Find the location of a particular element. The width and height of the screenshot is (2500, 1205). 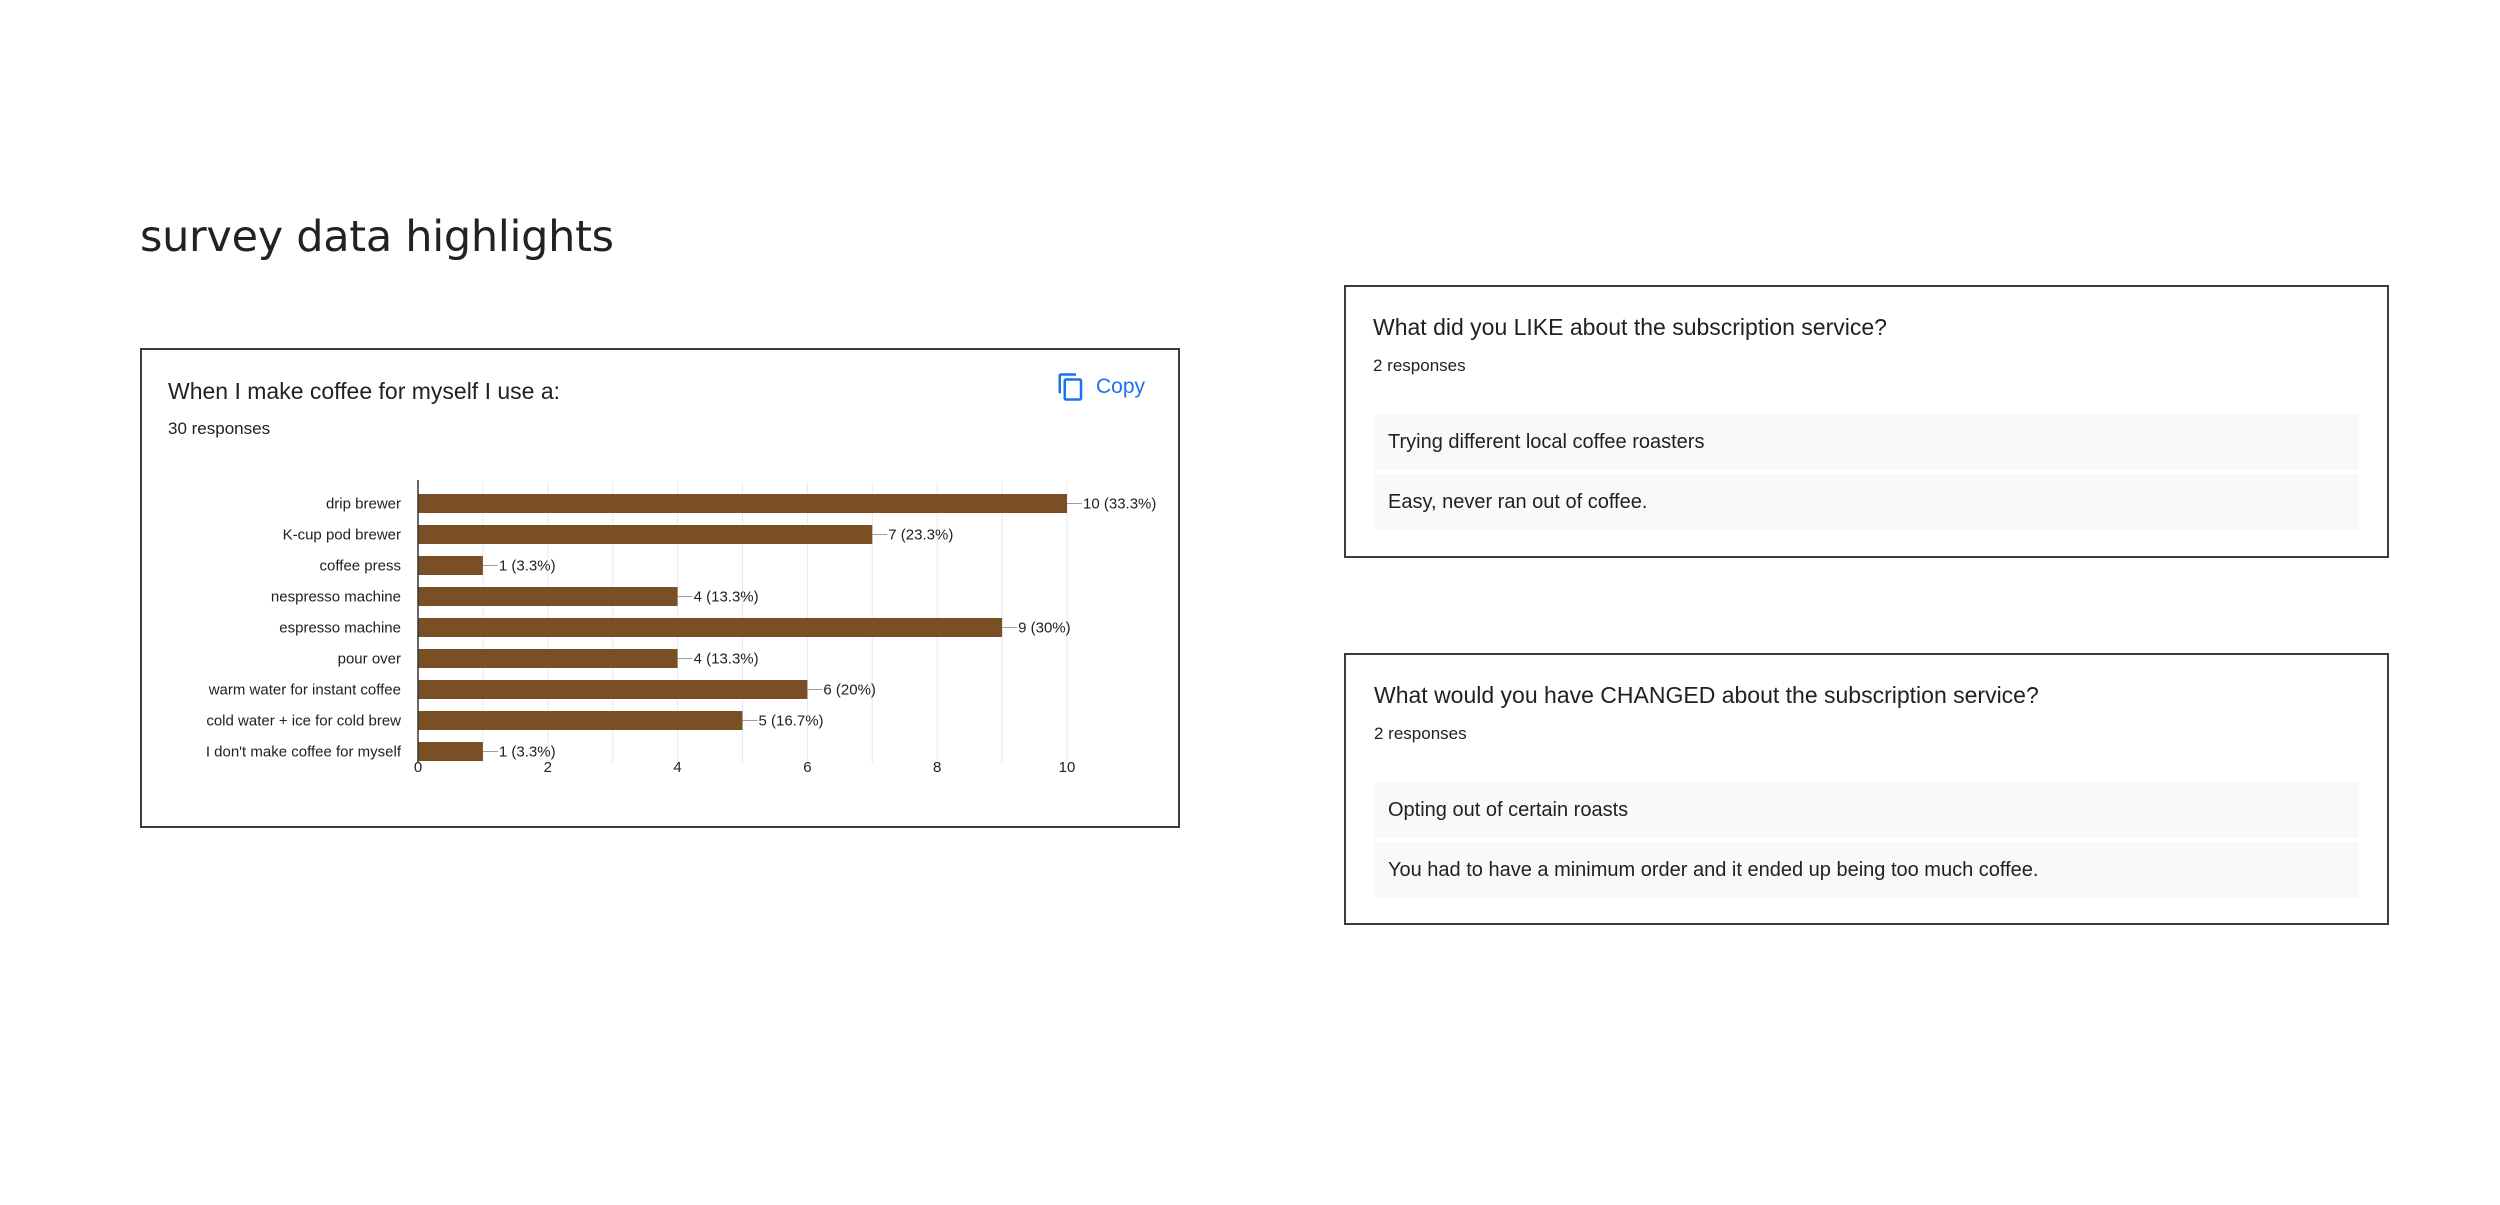

page-title: survey data highlights is located at coordinates (377, 237).